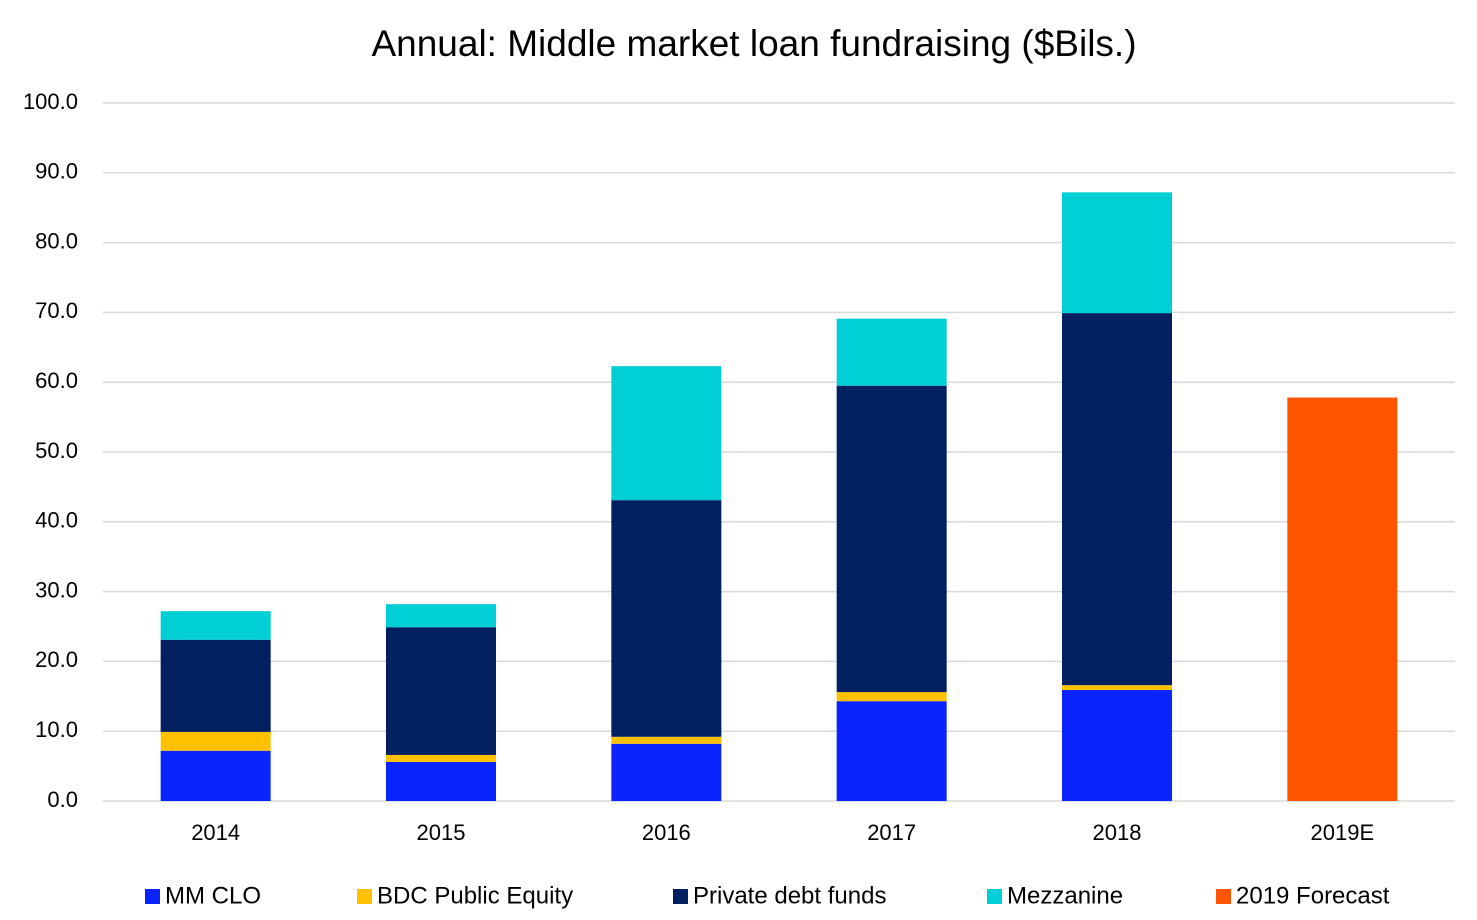 The height and width of the screenshot is (920, 1477). I want to click on legend-label: MM CLO, so click(213, 895).